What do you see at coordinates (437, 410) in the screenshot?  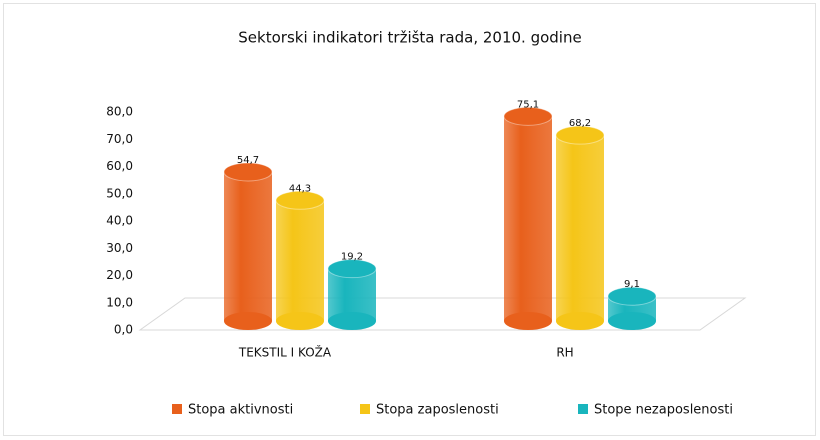 I see `legend-label: Stopa zaposlenosti` at bounding box center [437, 410].